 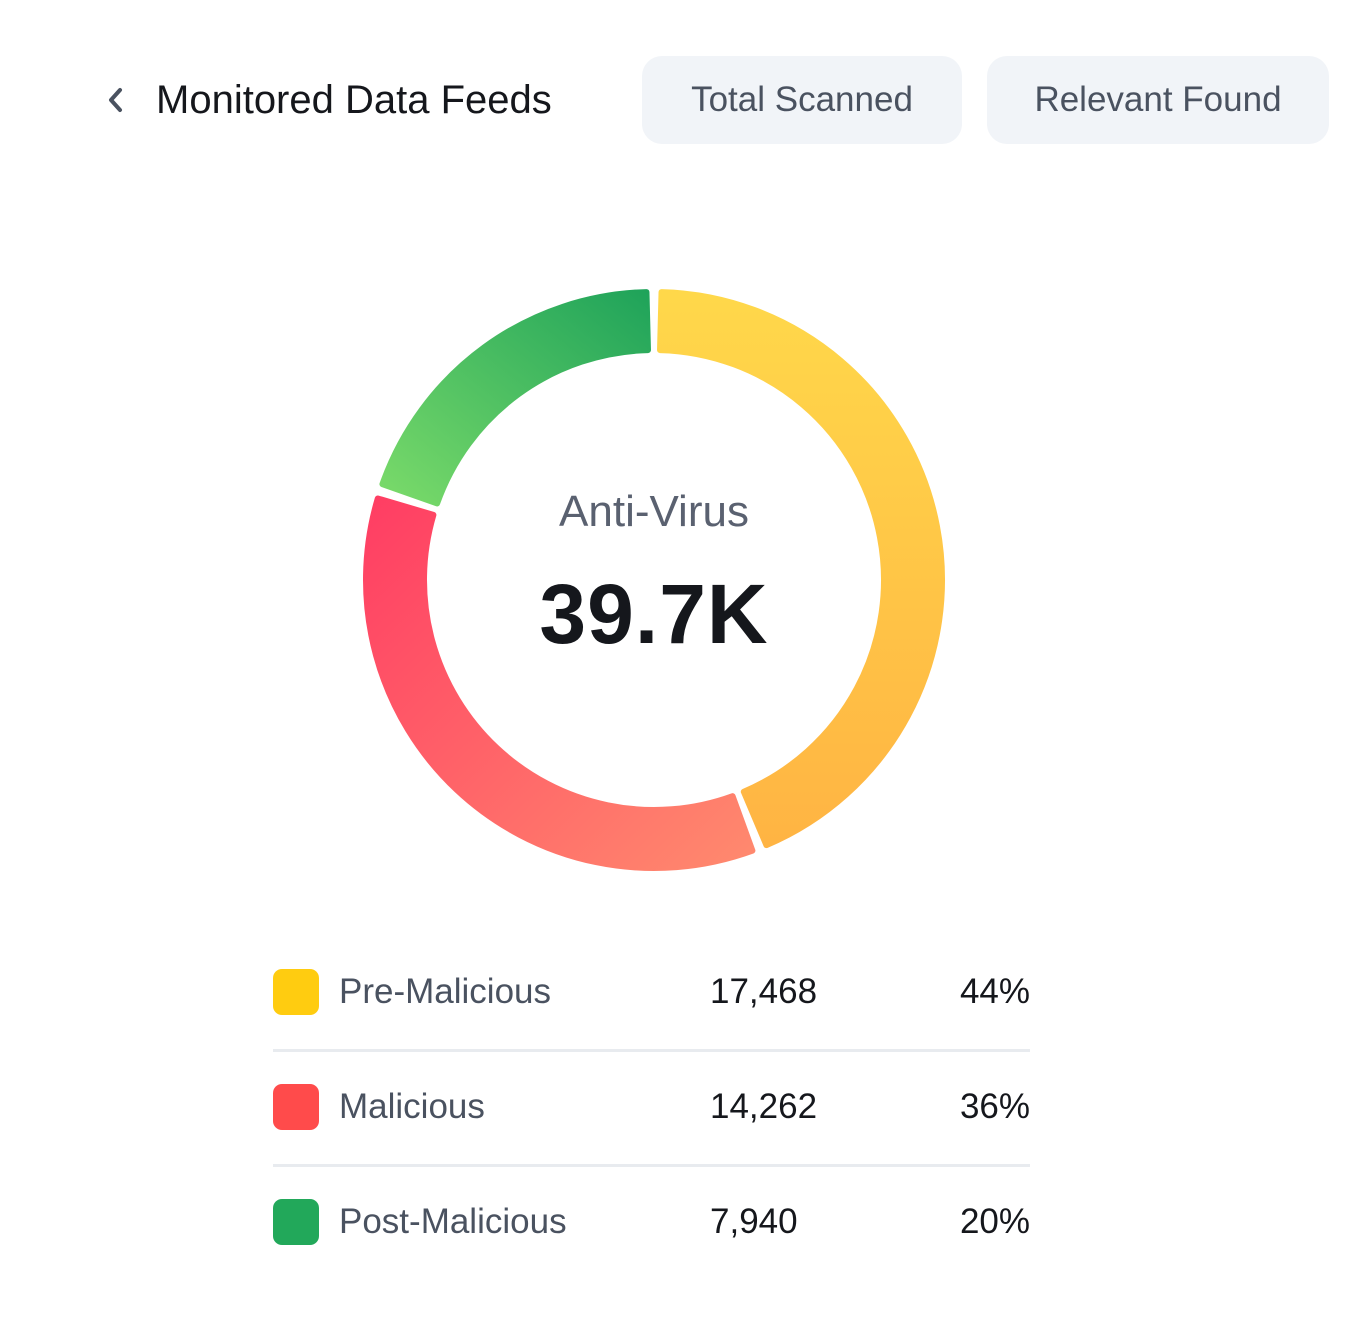 What do you see at coordinates (994, 1106) in the screenshot?
I see `legend-percent: 36%` at bounding box center [994, 1106].